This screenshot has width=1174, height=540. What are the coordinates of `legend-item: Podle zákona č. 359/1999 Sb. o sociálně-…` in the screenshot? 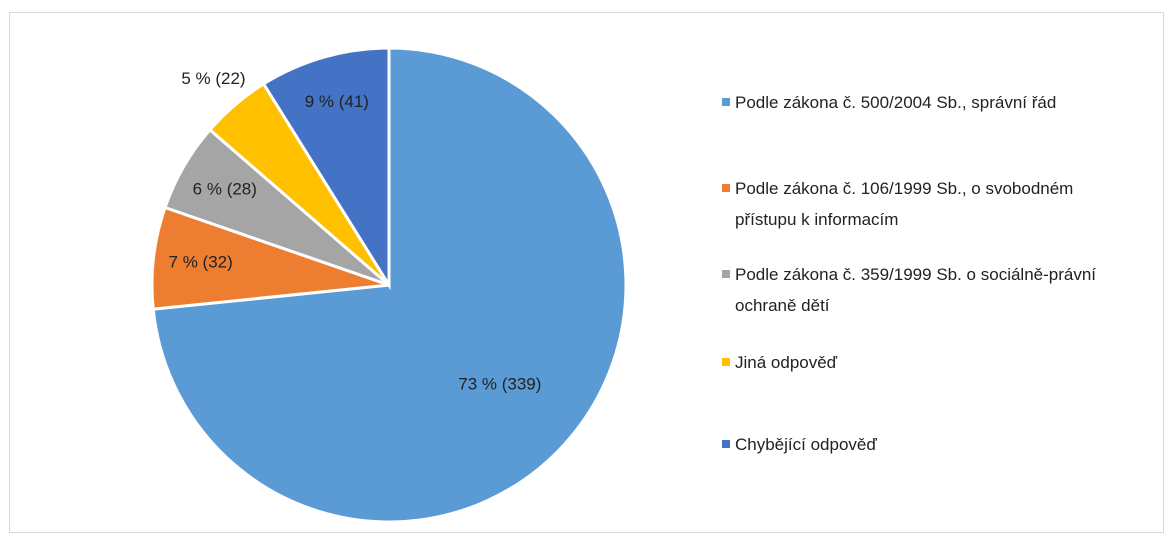 It's located at (928, 290).